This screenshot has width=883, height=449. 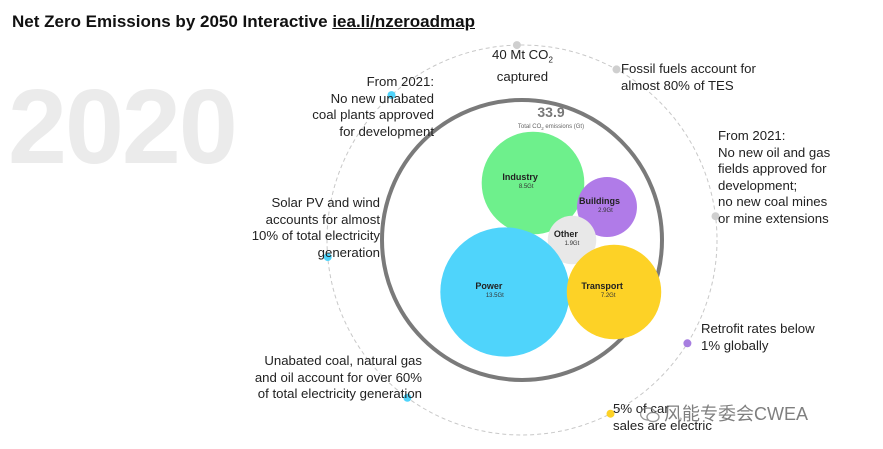 I want to click on annotation-retrofit: Retrofit rates below 1% globally, so click(x=758, y=337).